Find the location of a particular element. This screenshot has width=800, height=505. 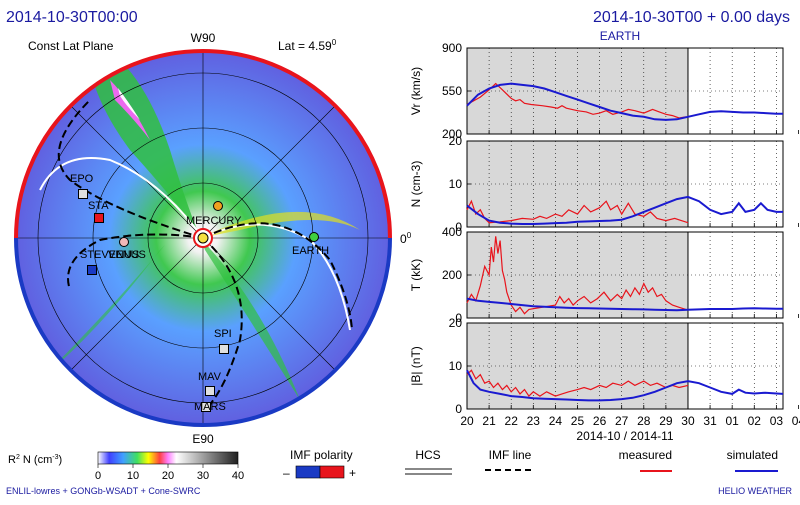

imf-polarity-legend: IMF polarity – + is located at coordinates (319, 464).